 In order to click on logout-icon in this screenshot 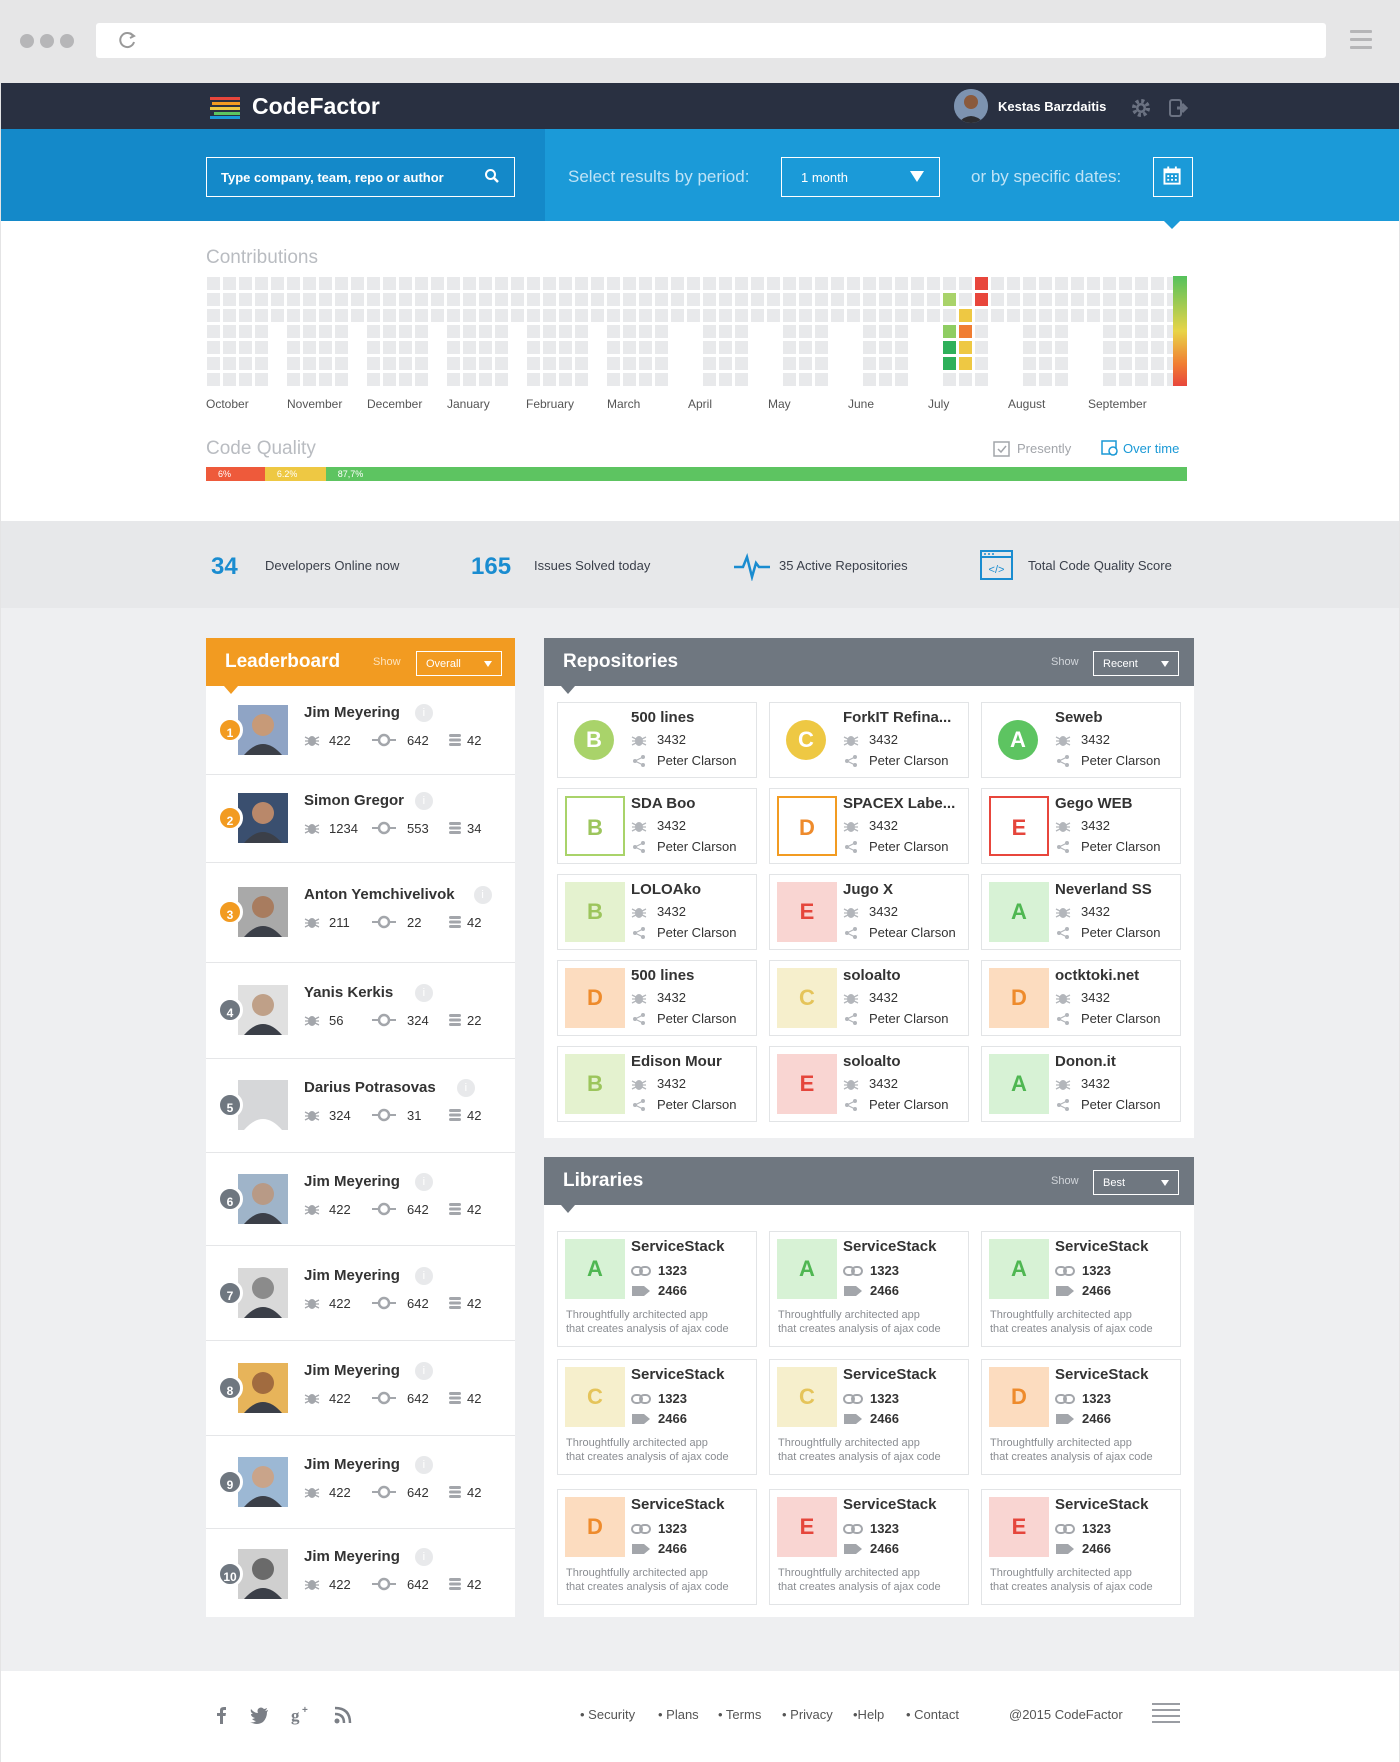, I will do `click(1179, 108)`.